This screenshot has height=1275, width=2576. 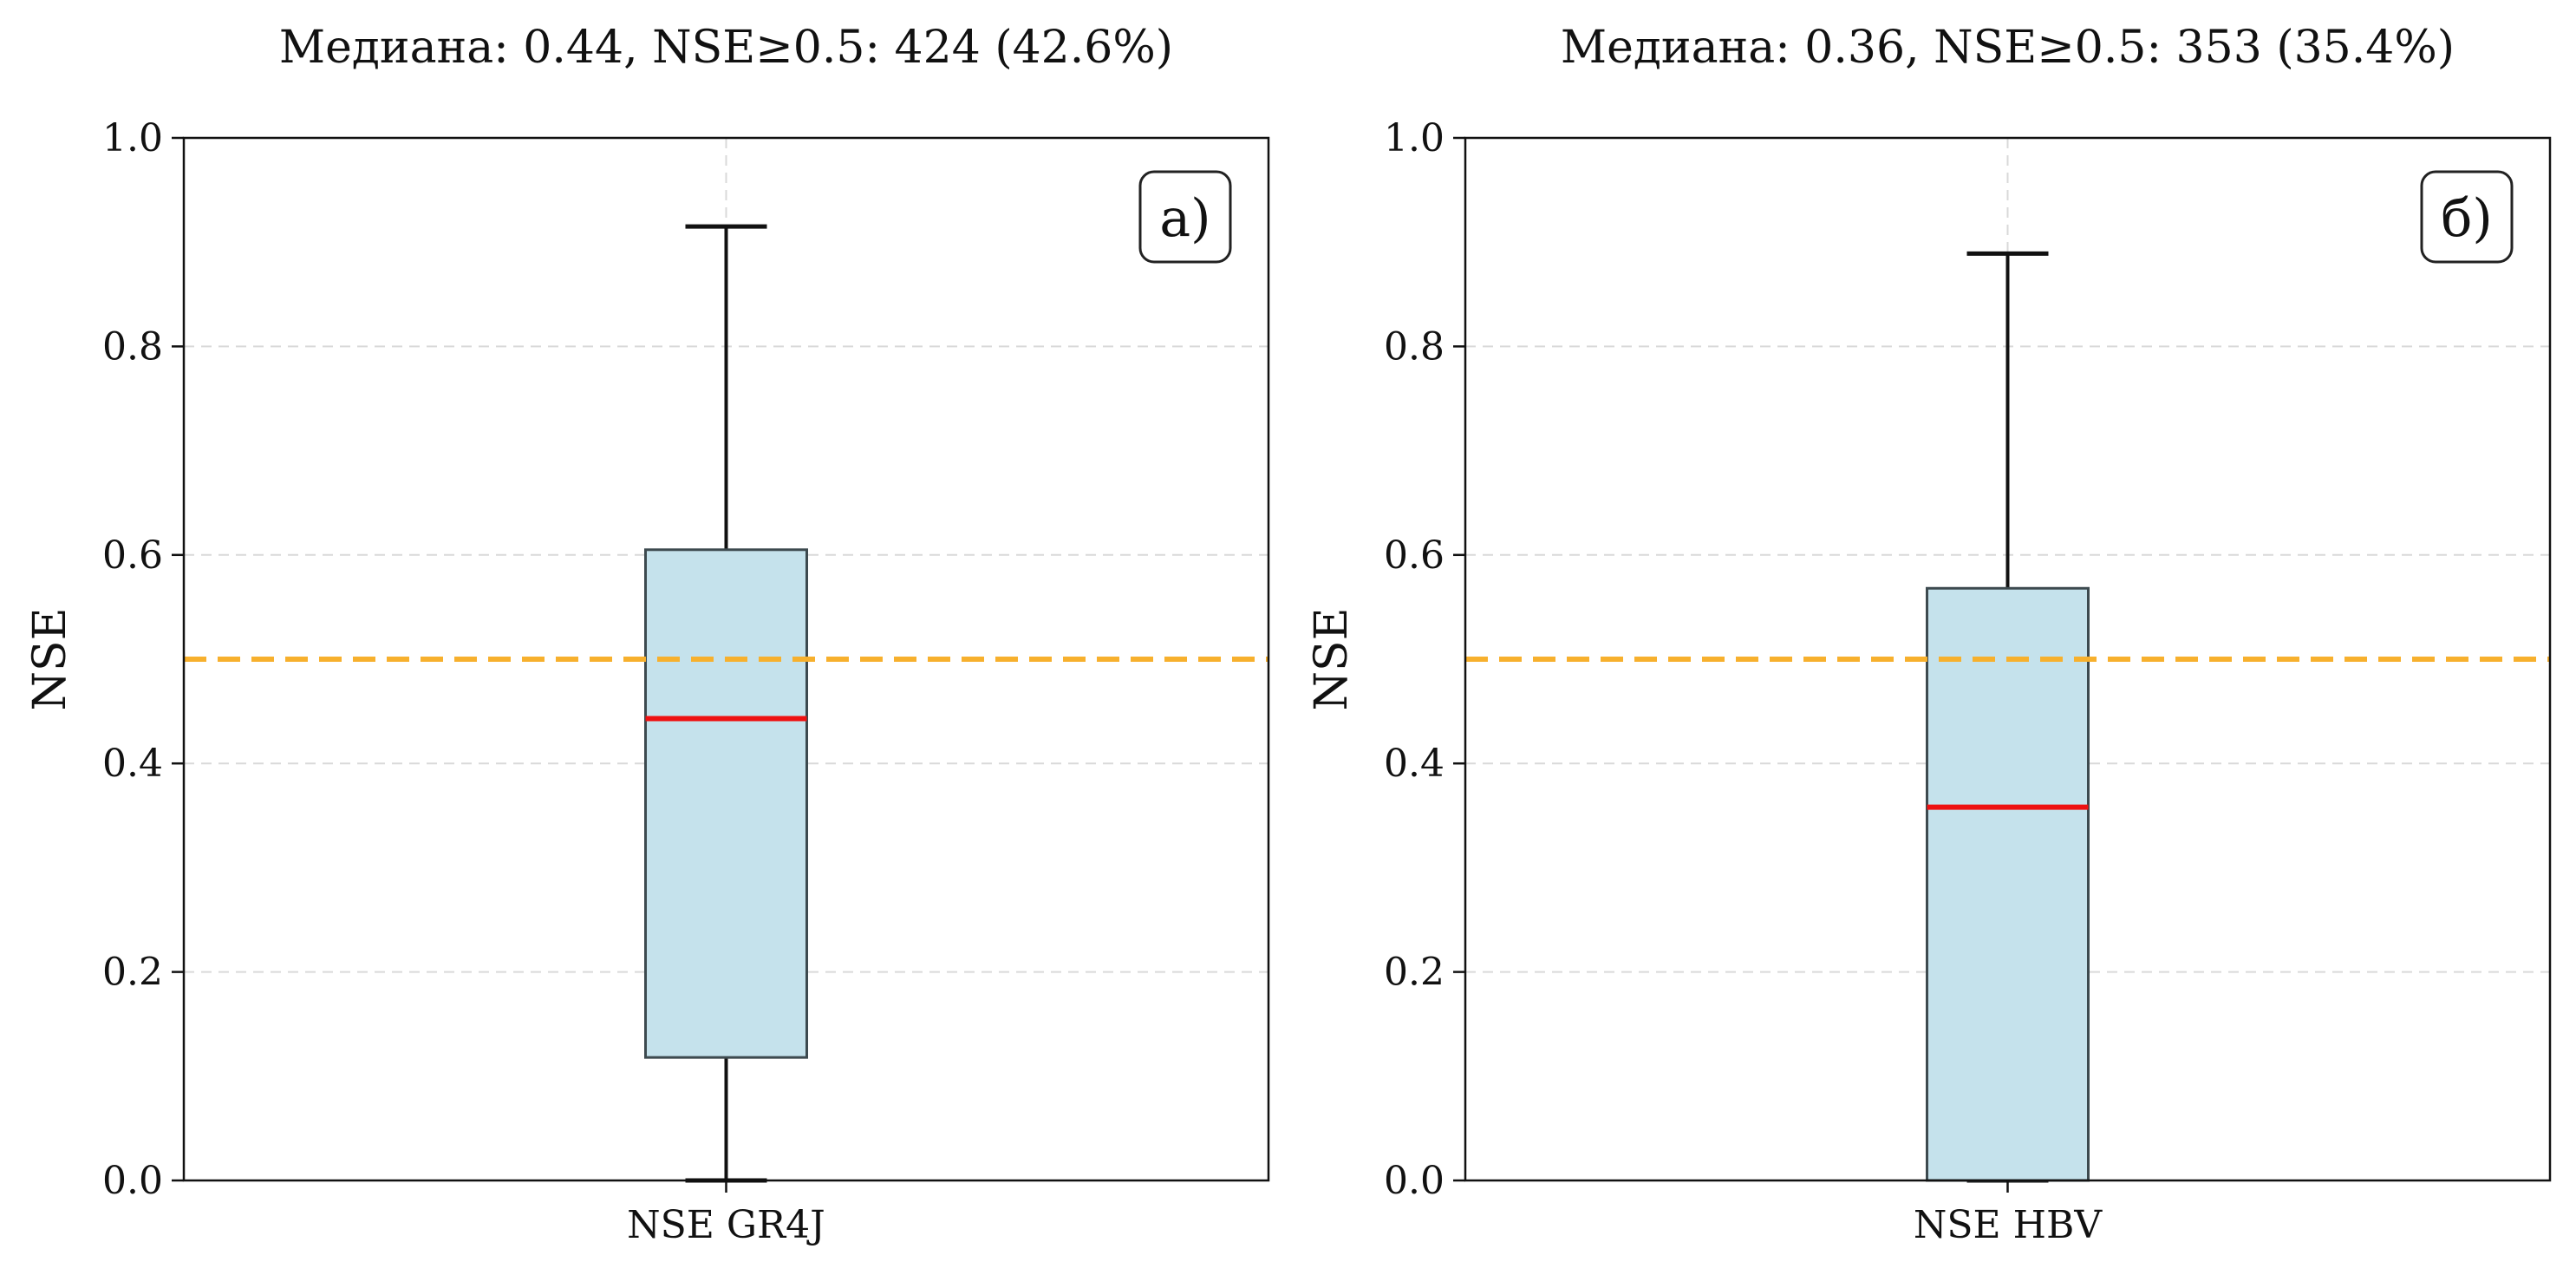 I want to click on panel-label: а), so click(x=1185, y=218).